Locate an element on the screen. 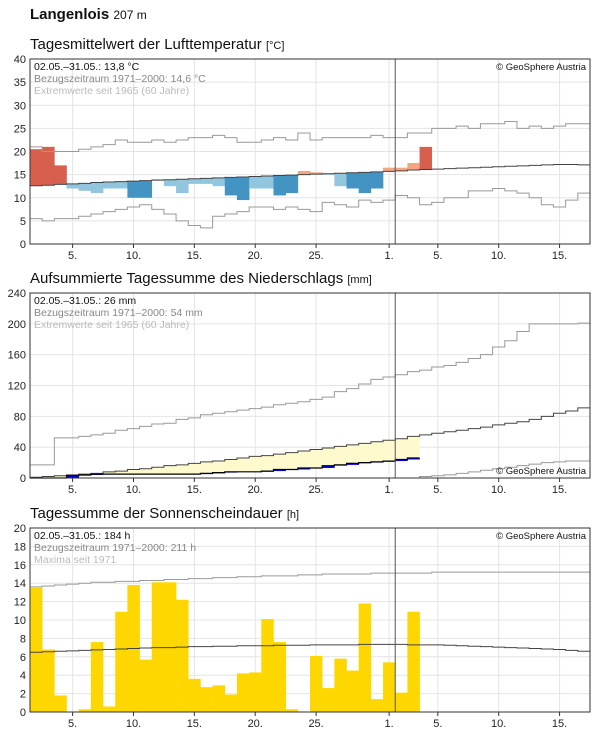  sunshine-unit: [h] is located at coordinates (293, 515).